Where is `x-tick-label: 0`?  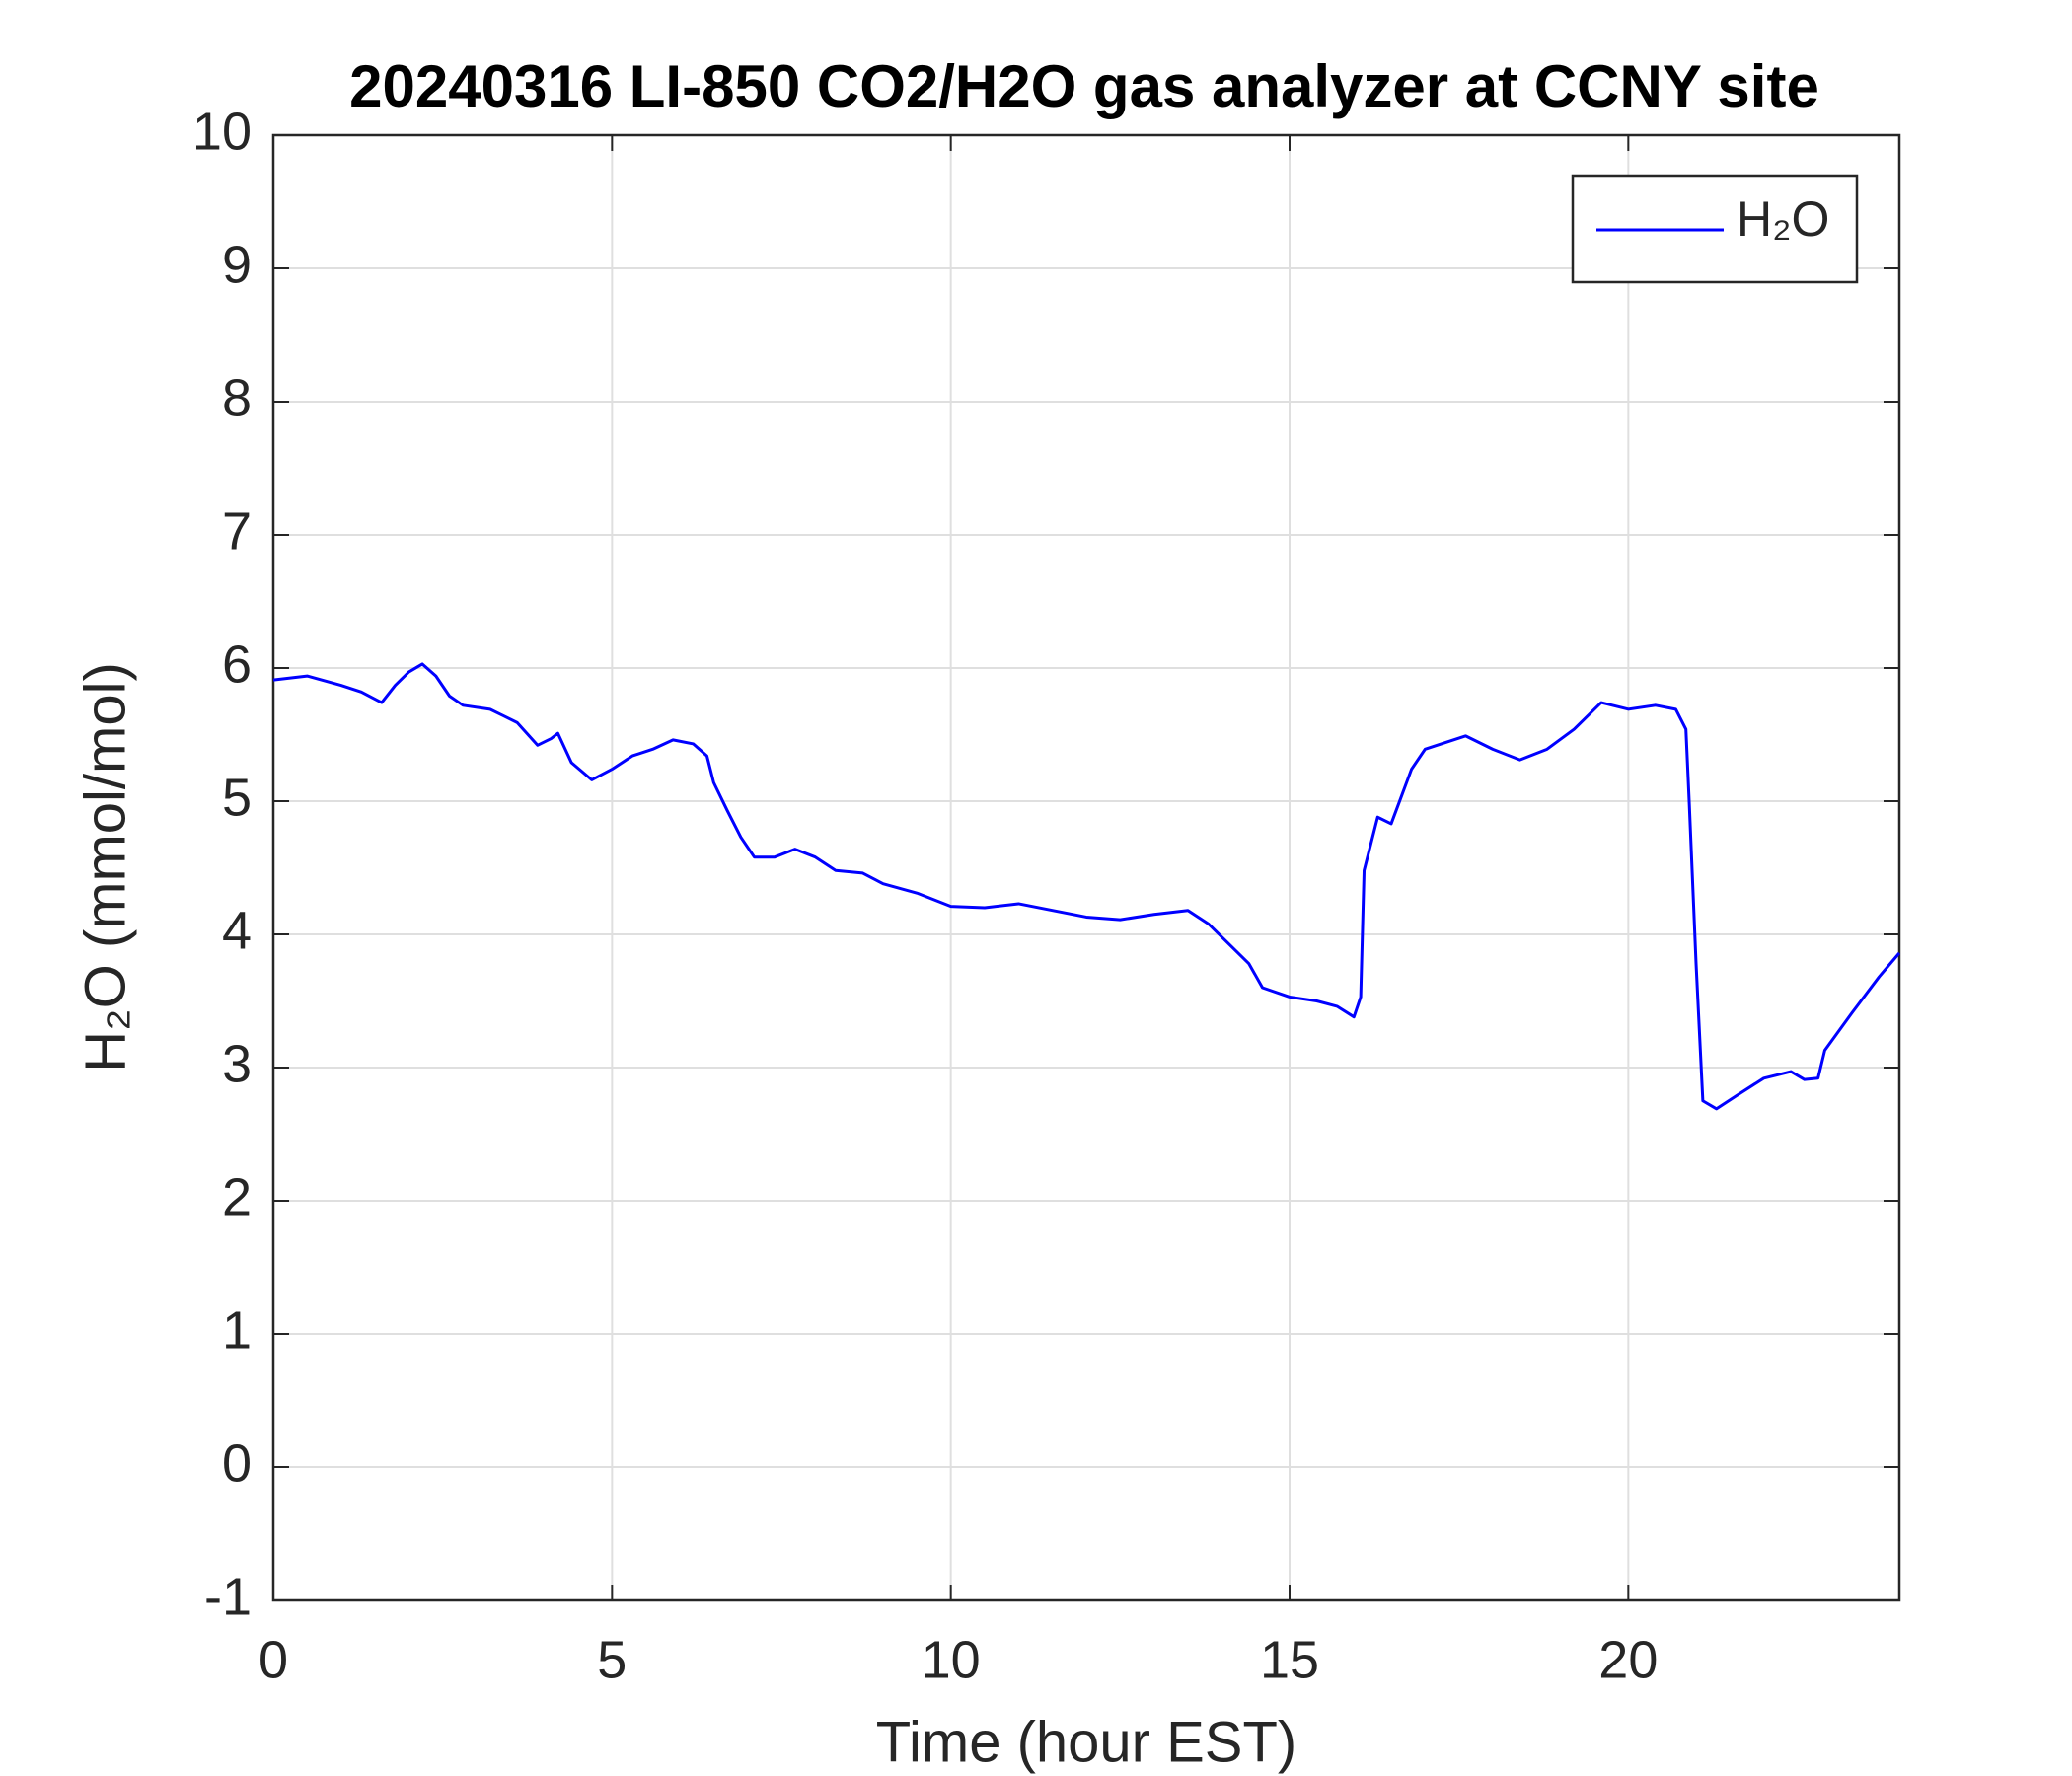 x-tick-label: 0 is located at coordinates (274, 1660).